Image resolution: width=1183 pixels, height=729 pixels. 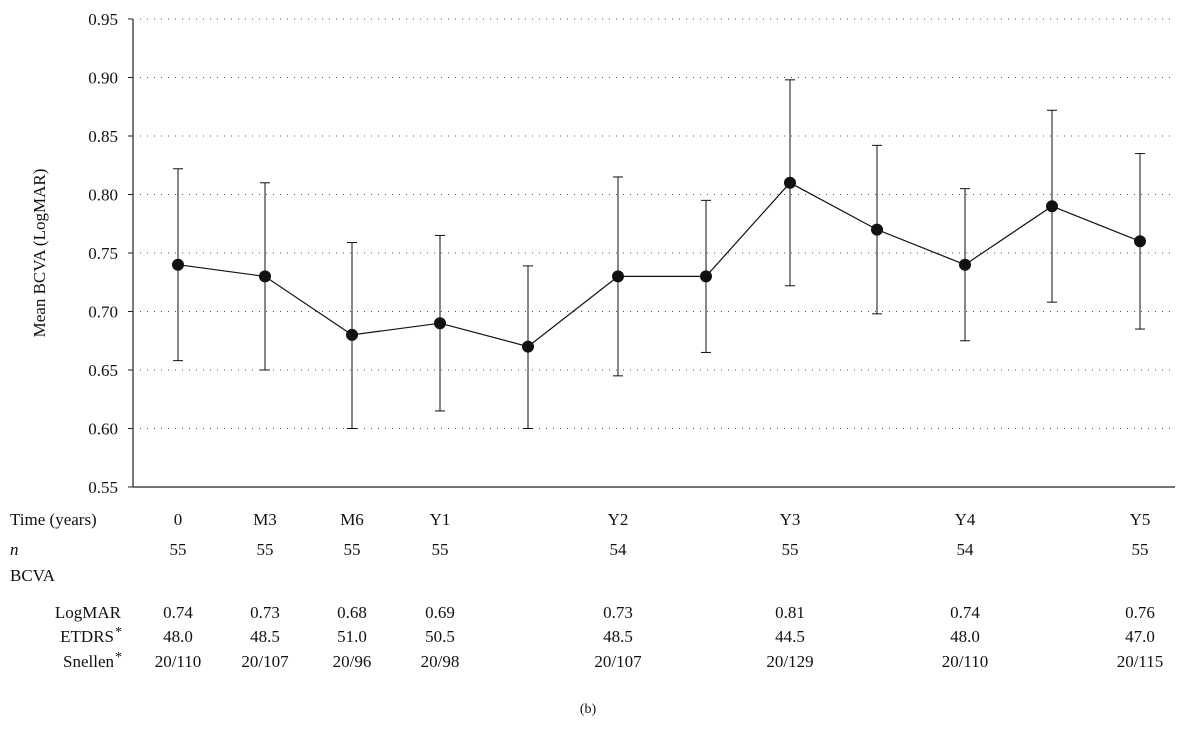 What do you see at coordinates (103, 136) in the screenshot?
I see `y-tick-label: 0.85` at bounding box center [103, 136].